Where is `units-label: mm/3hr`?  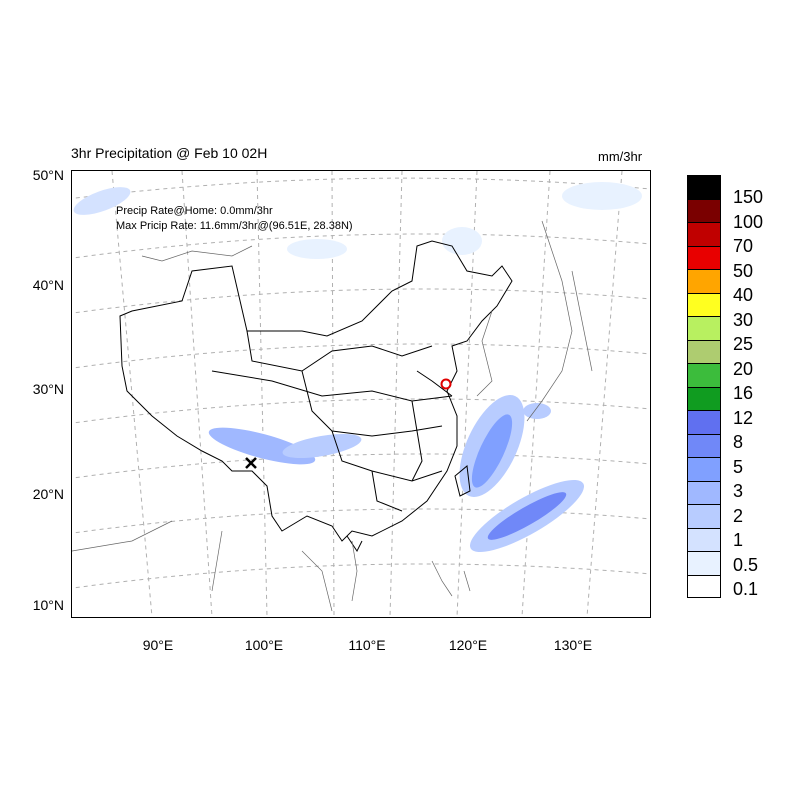 units-label: mm/3hr is located at coordinates (620, 156).